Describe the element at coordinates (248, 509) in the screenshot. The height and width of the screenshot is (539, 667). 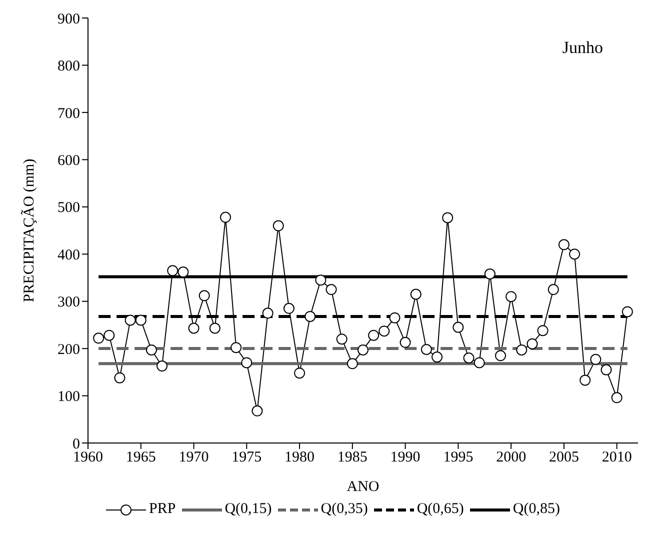
I see `legend-label: Q(0,15)` at that location.